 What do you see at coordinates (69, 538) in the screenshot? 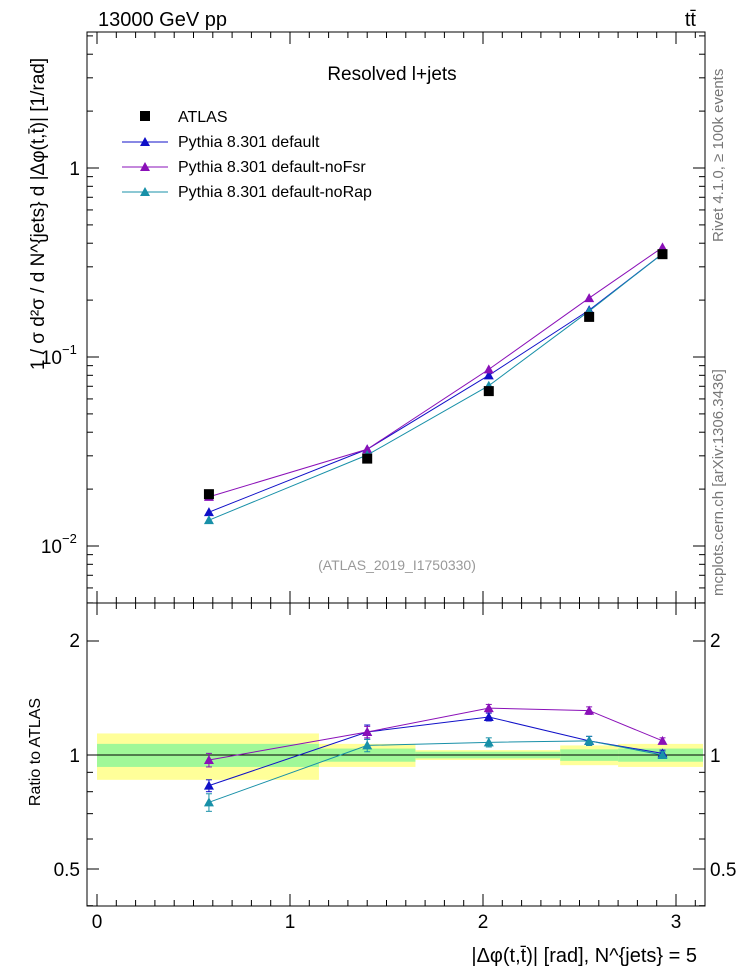
I see `y-tick-label-0.01-exp: −2` at bounding box center [69, 538].